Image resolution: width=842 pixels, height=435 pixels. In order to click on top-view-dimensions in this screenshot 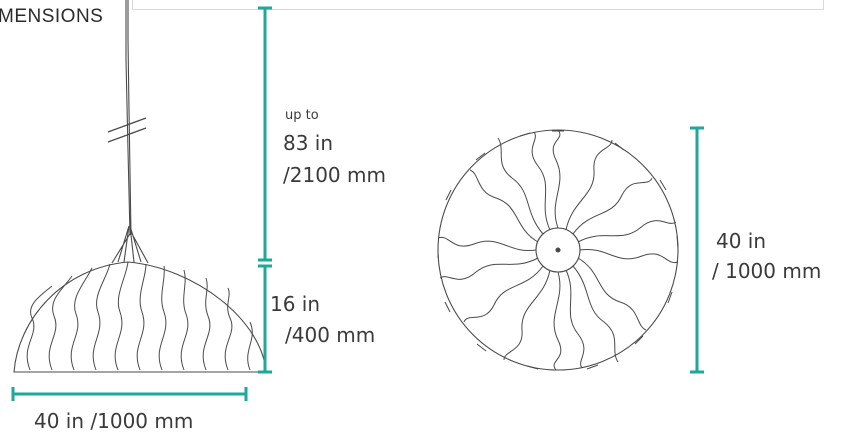, I will do `click(697, 250)`.